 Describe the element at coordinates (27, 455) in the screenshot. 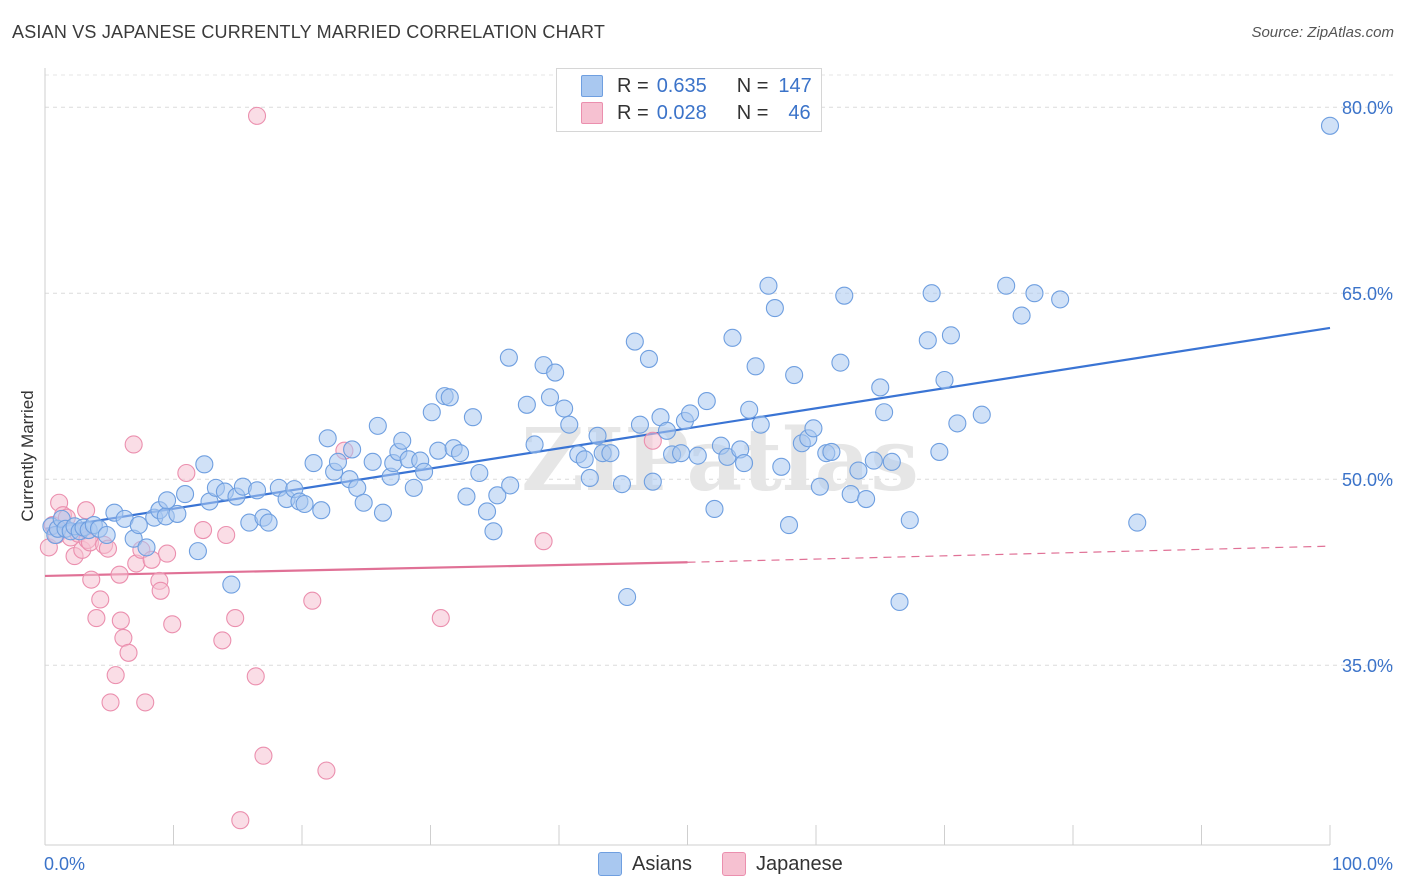

I see `y-axis-label: Currently Married` at that location.